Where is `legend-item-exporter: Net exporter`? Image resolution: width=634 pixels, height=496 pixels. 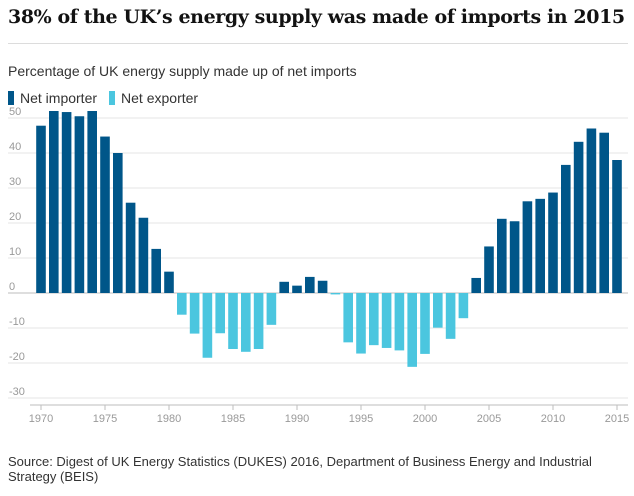 legend-item-exporter: Net exporter is located at coordinates (153, 98).